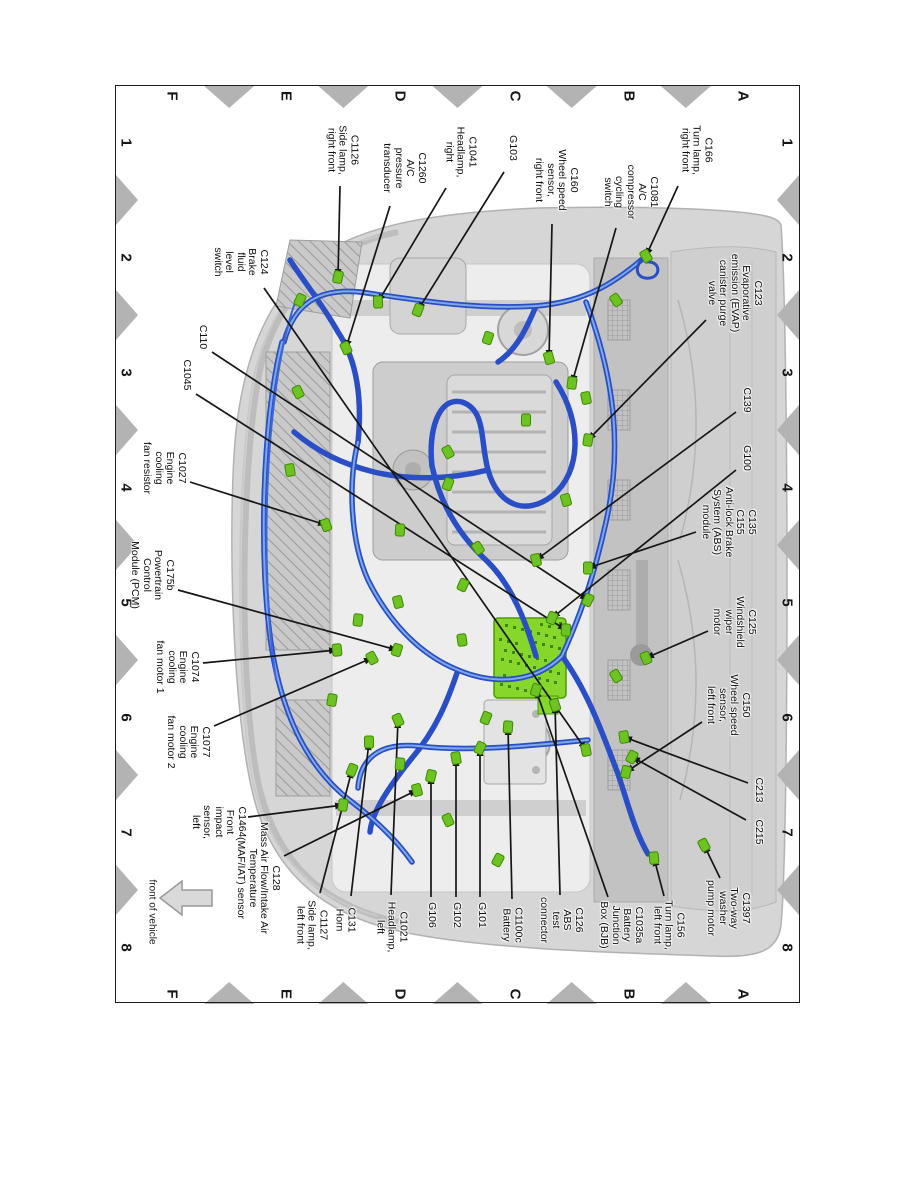  What do you see at coordinates (461, 152) in the screenshot?
I see `callout-C1041: C1041 Headlamp, right` at bounding box center [461, 152].